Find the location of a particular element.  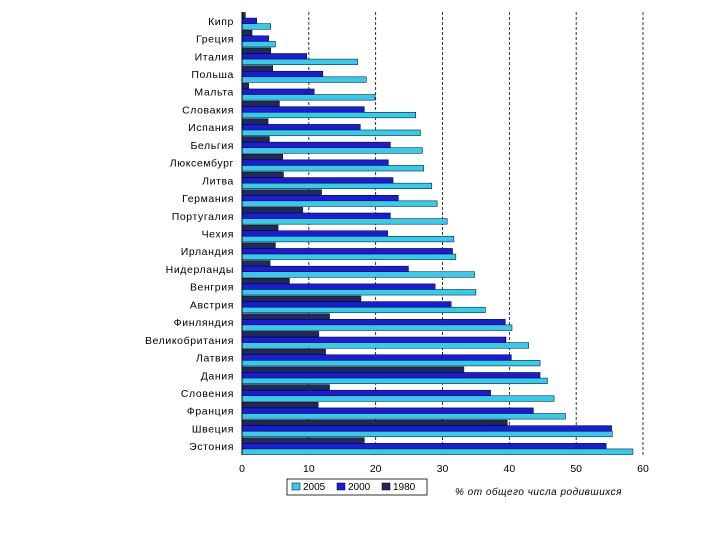

category-label: Финляндия is located at coordinates (204, 323).